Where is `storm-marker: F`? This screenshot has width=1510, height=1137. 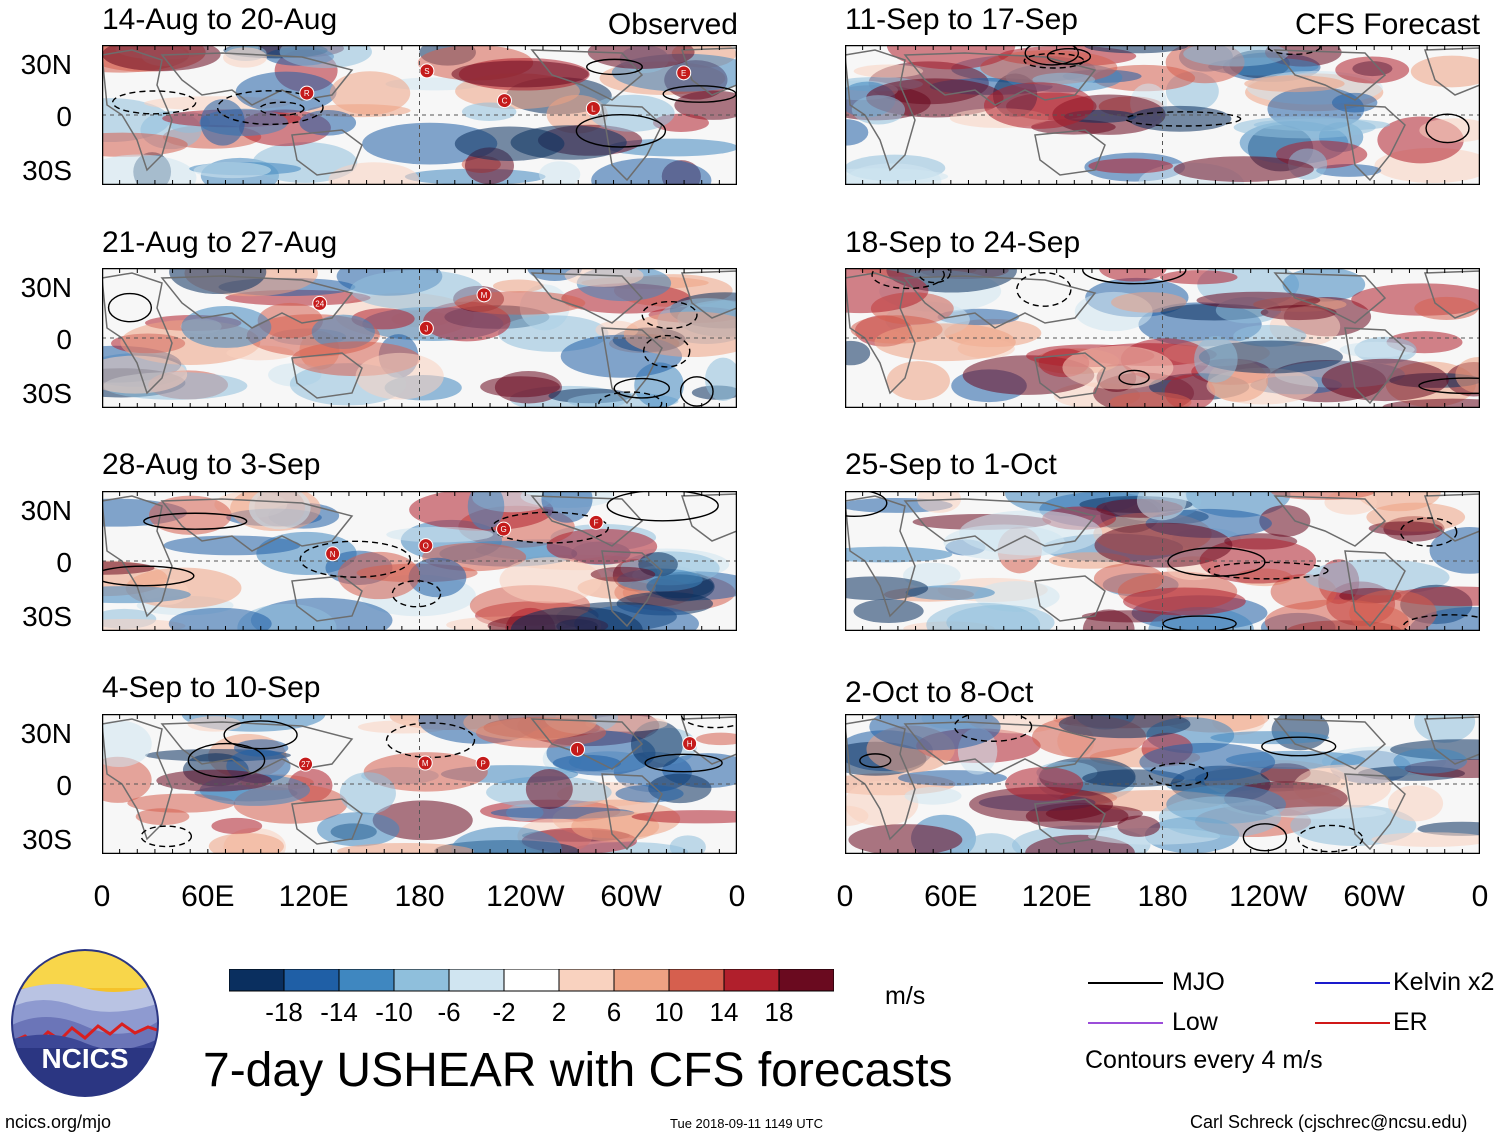 storm-marker: F is located at coordinates (596, 522).